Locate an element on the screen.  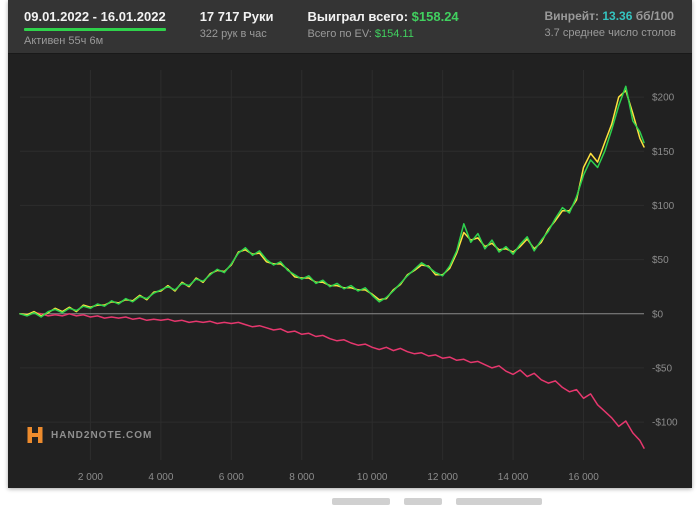
won-total: Выиграл всего: $158.24 is located at coordinates (383, 16).